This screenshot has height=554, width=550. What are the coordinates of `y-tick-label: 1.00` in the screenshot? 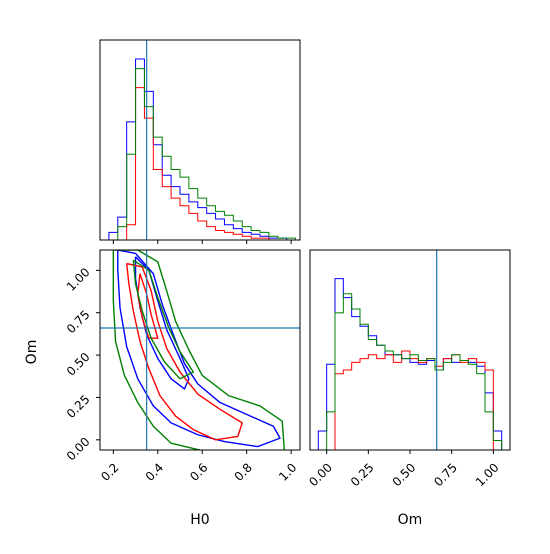 It's located at (78, 279).